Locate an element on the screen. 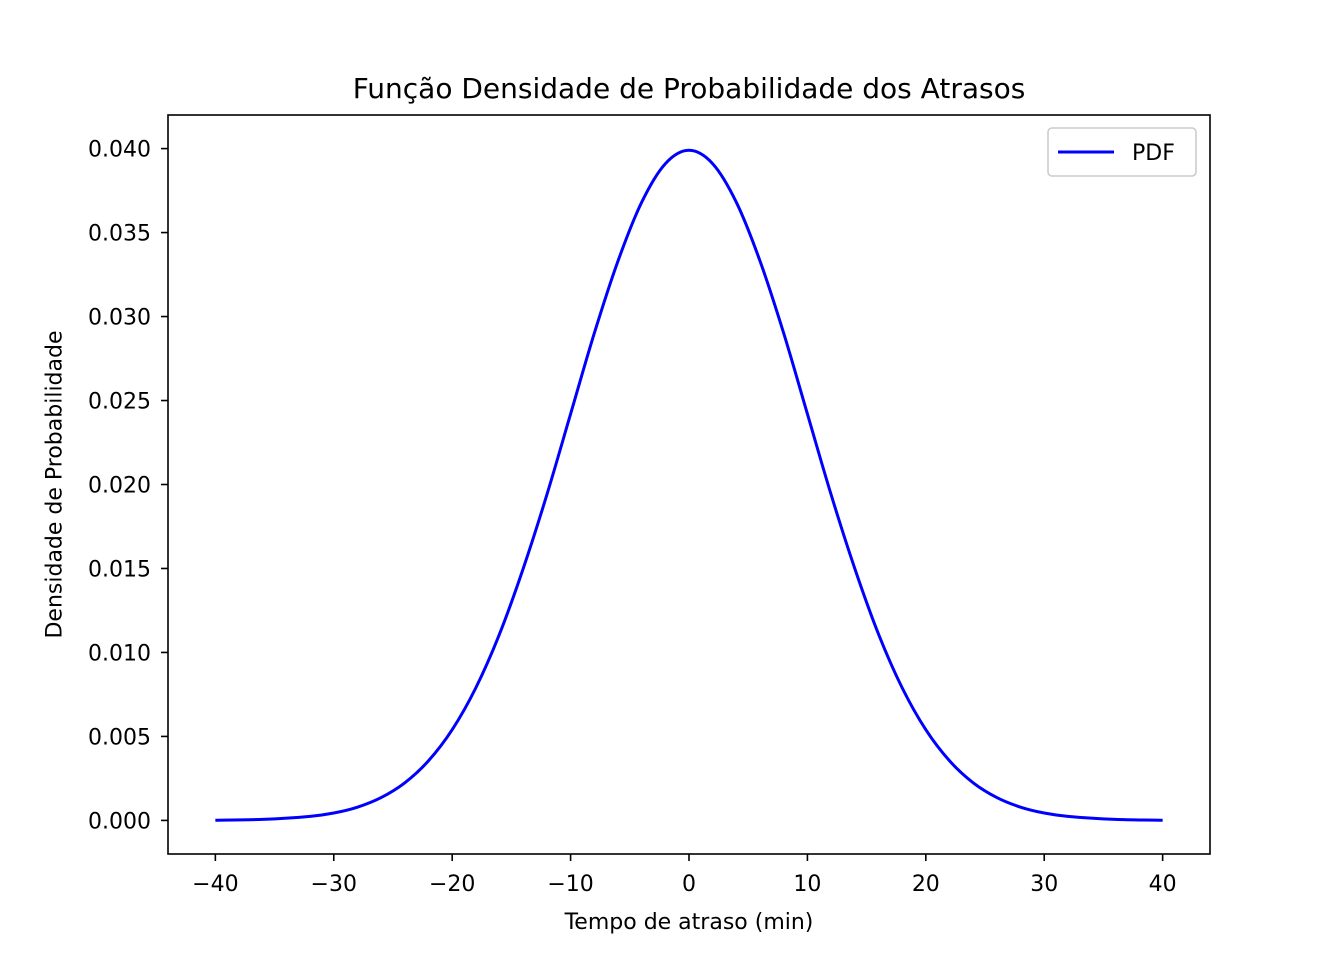  x-tick-label: −40 is located at coordinates (215, 884).